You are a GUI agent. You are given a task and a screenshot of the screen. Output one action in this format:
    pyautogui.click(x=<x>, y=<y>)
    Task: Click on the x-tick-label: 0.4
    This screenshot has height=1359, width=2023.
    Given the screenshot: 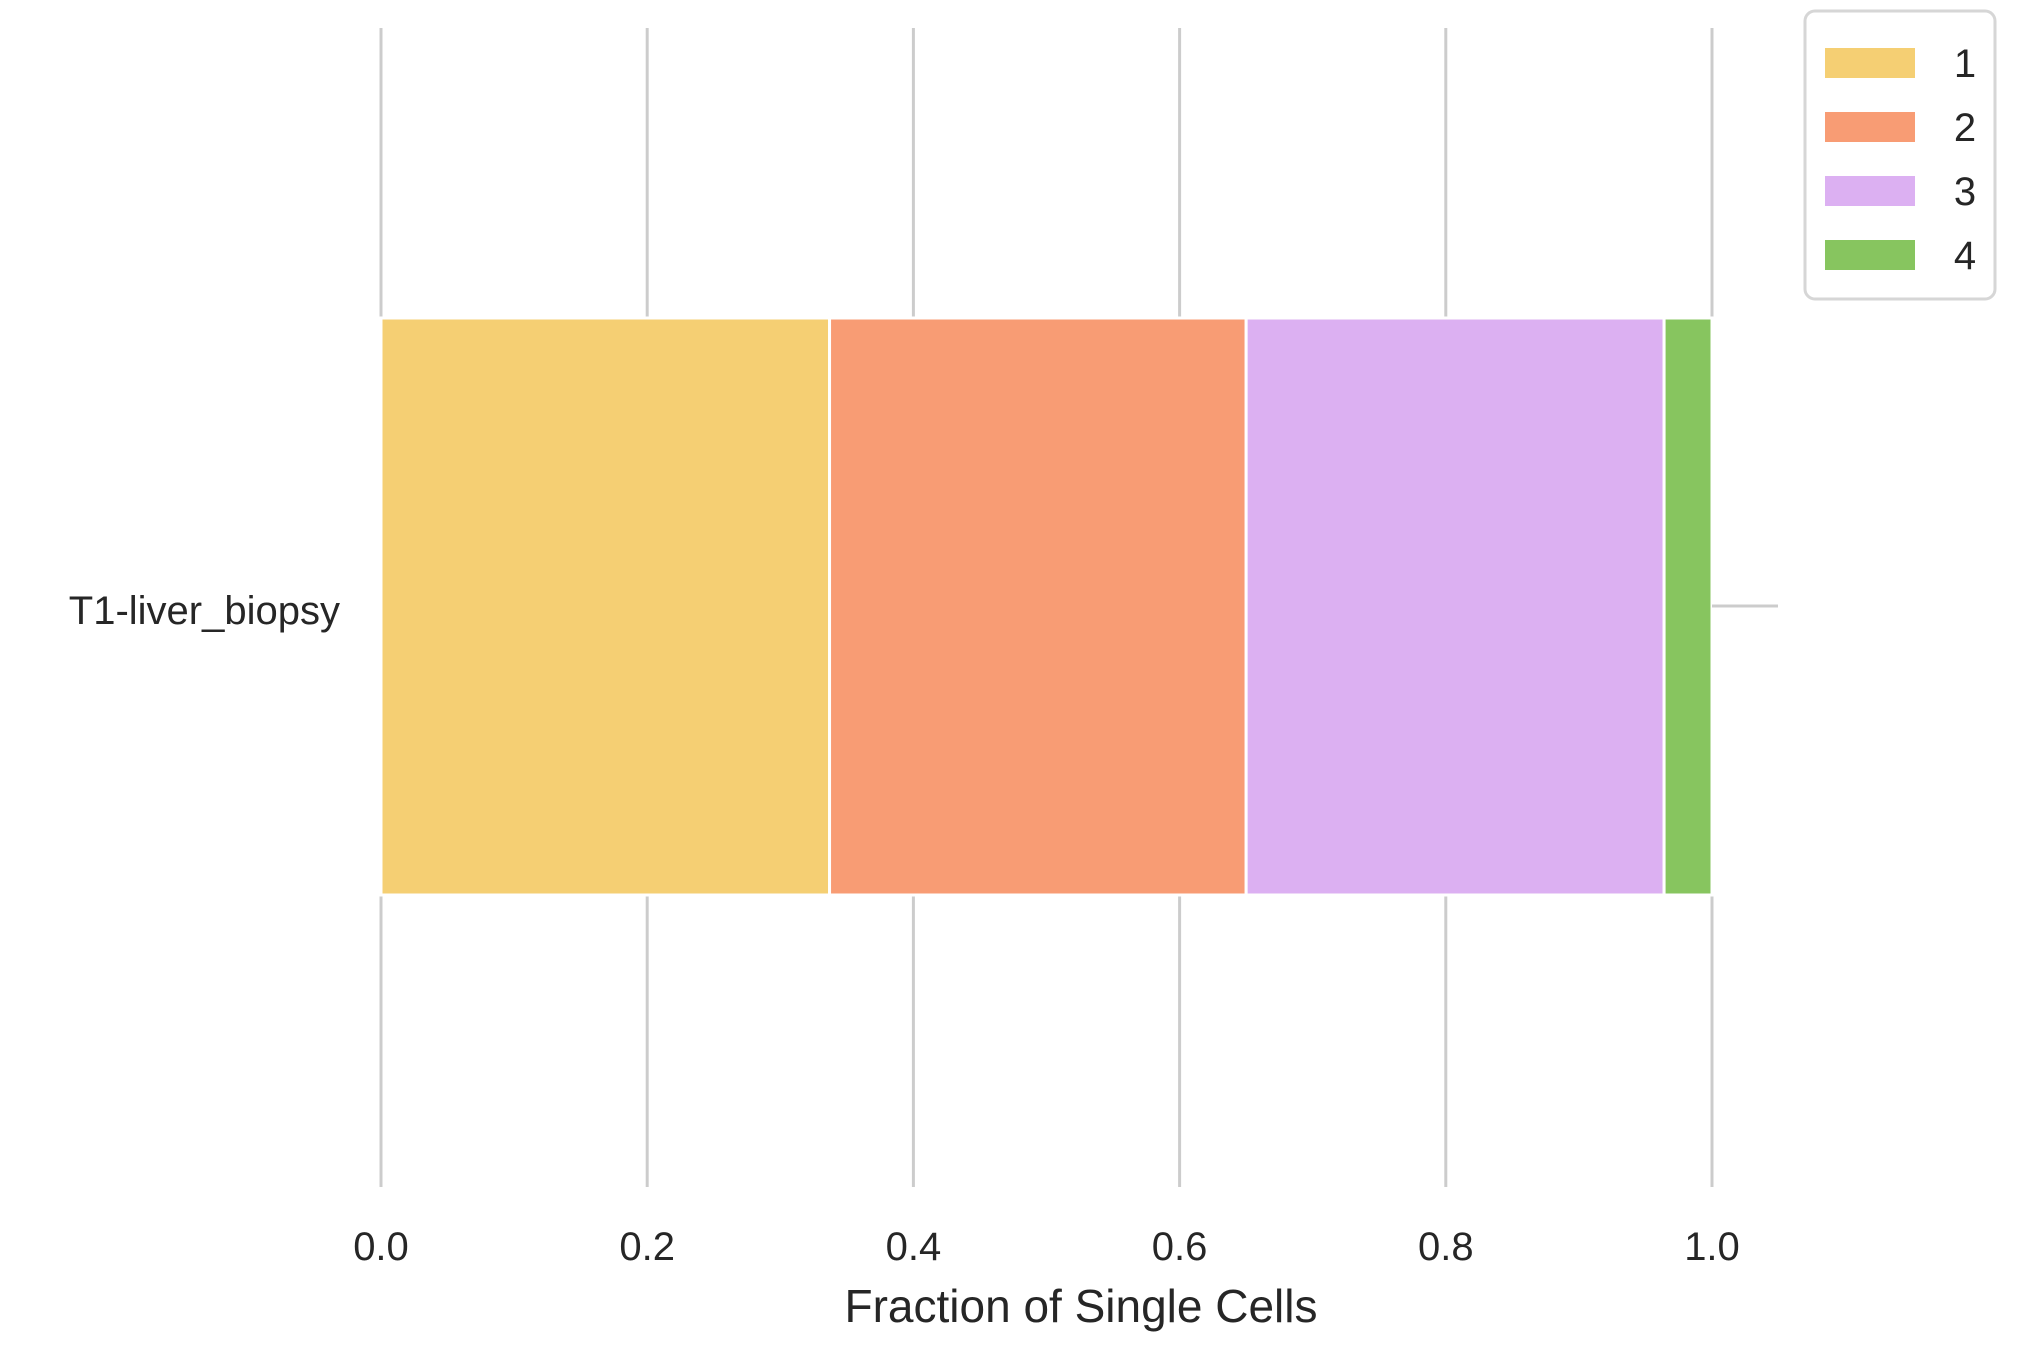 What is the action you would take?
    pyautogui.click(x=914, y=1247)
    